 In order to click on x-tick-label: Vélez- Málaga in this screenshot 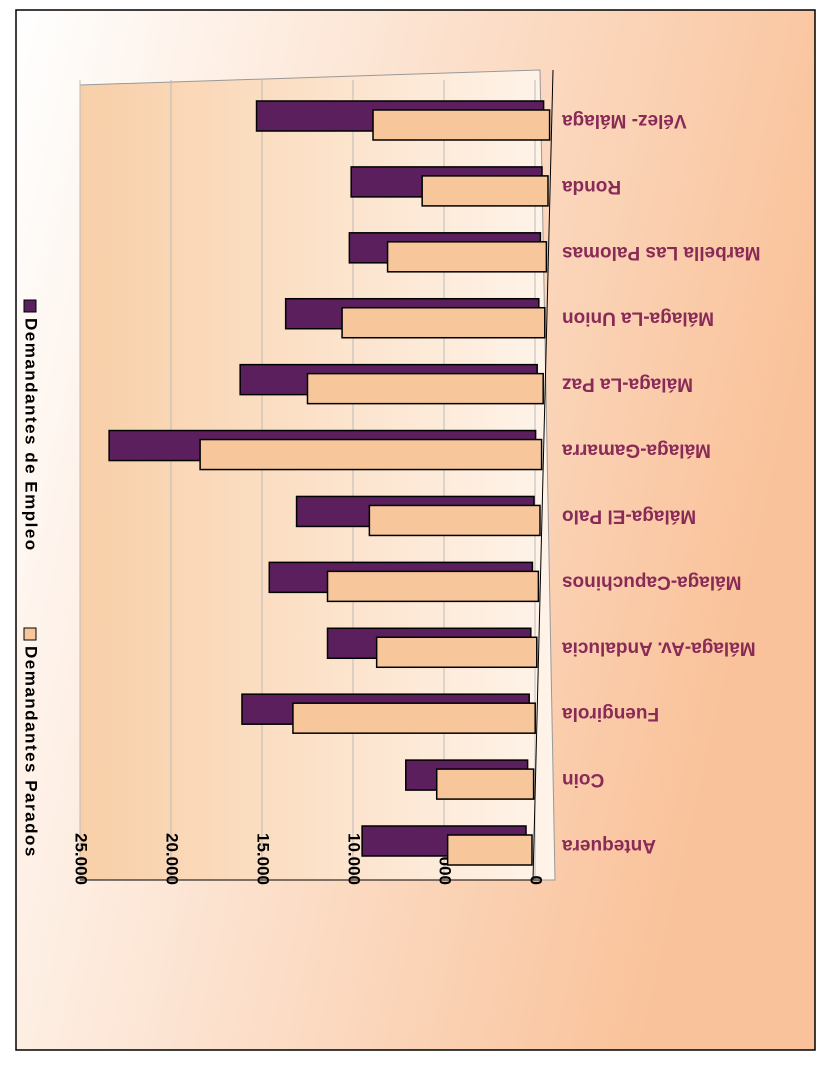, I will do `click(624, 120)`.